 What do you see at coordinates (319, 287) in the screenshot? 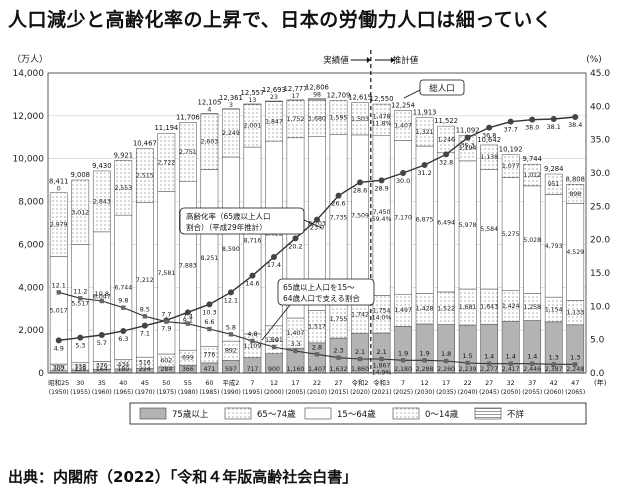
I see `support-callout-line: 65歳以上人口を15～` at bounding box center [319, 287].